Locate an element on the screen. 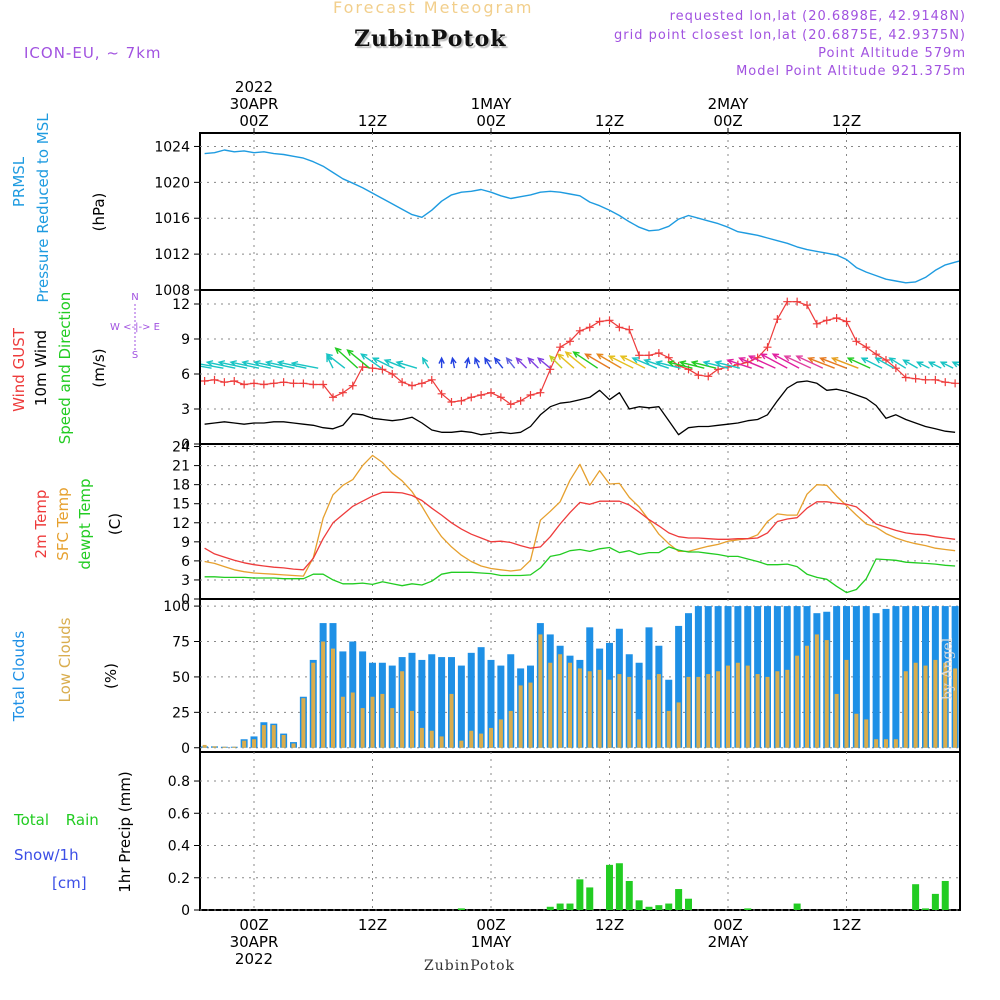  y-tick-label: 0.8 is located at coordinates (179, 782).